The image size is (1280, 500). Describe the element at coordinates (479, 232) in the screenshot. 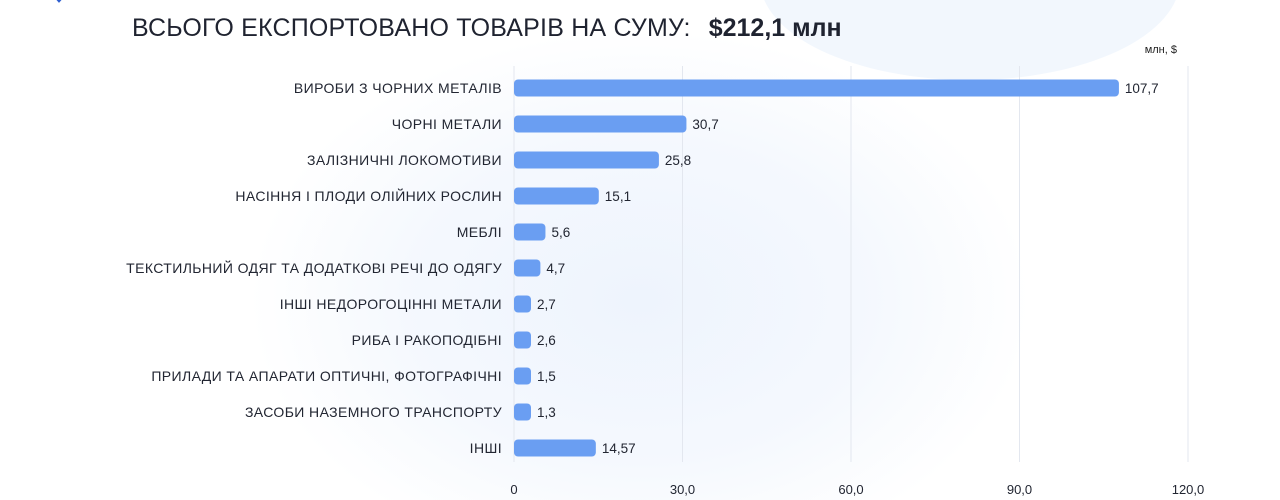

I see `category-label: МЕБЛІ` at that location.